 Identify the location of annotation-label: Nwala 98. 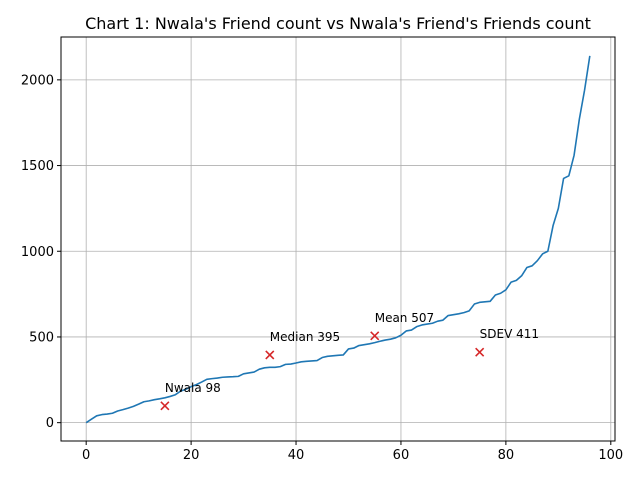
(193, 388).